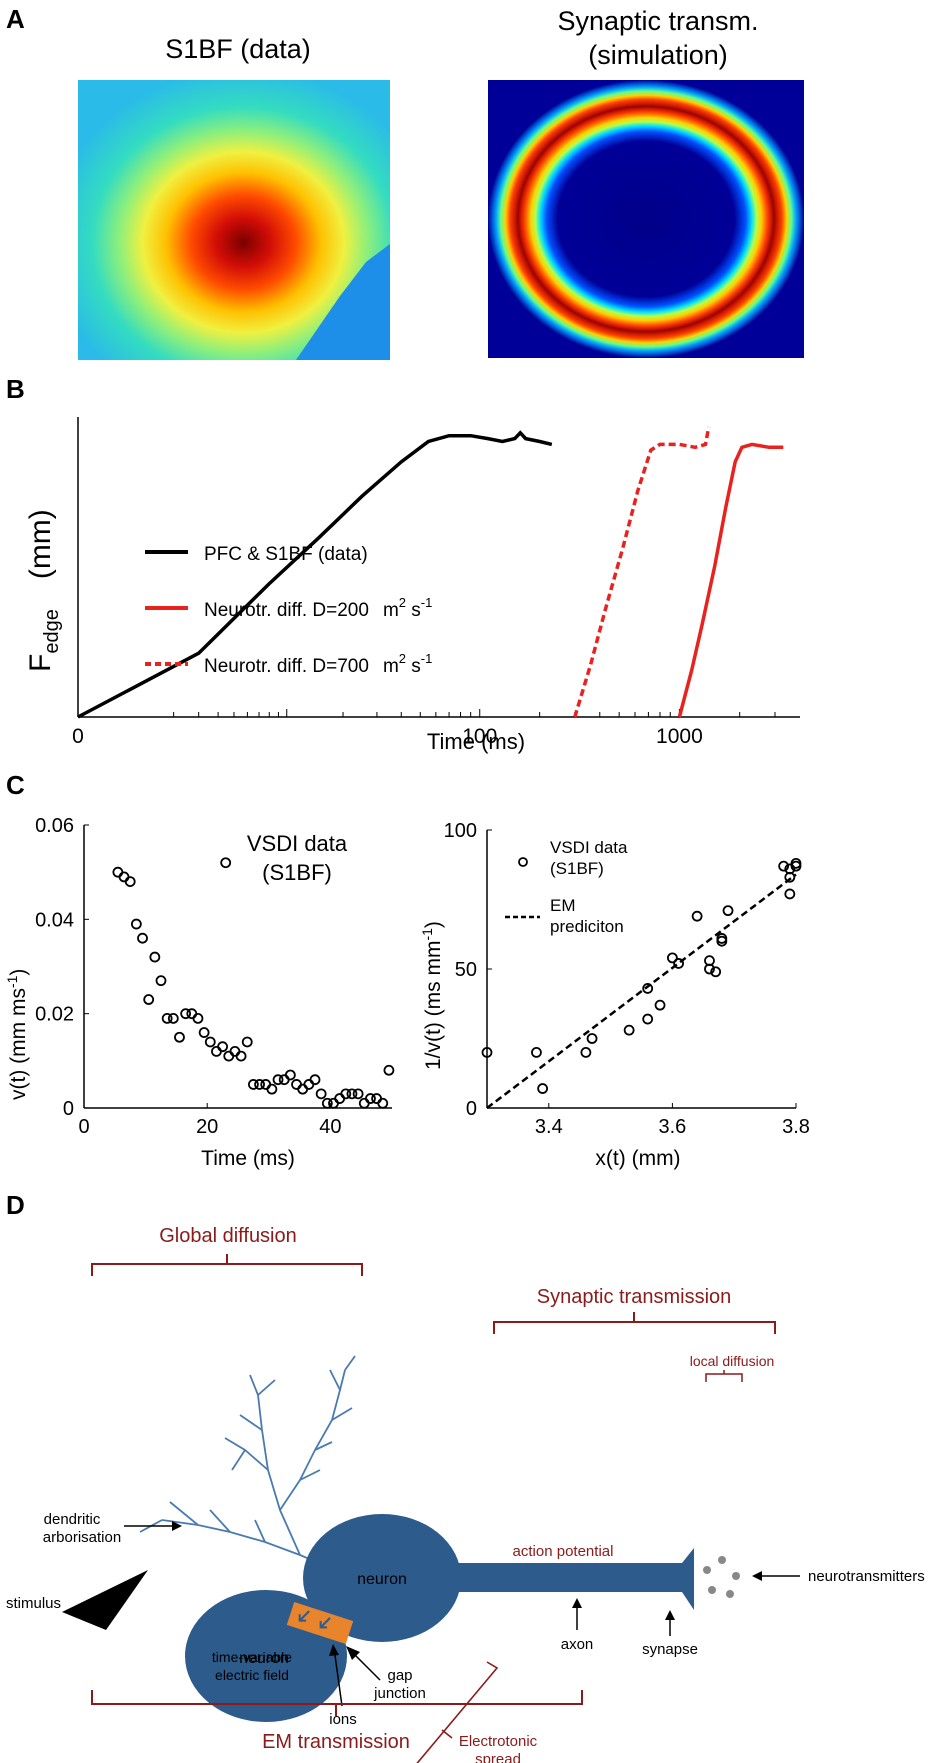 The height and width of the screenshot is (1763, 950). What do you see at coordinates (318, 664) in the screenshot?
I see `legend-label-d700: Neurotr. diff. D=700 m2 s-1` at bounding box center [318, 664].